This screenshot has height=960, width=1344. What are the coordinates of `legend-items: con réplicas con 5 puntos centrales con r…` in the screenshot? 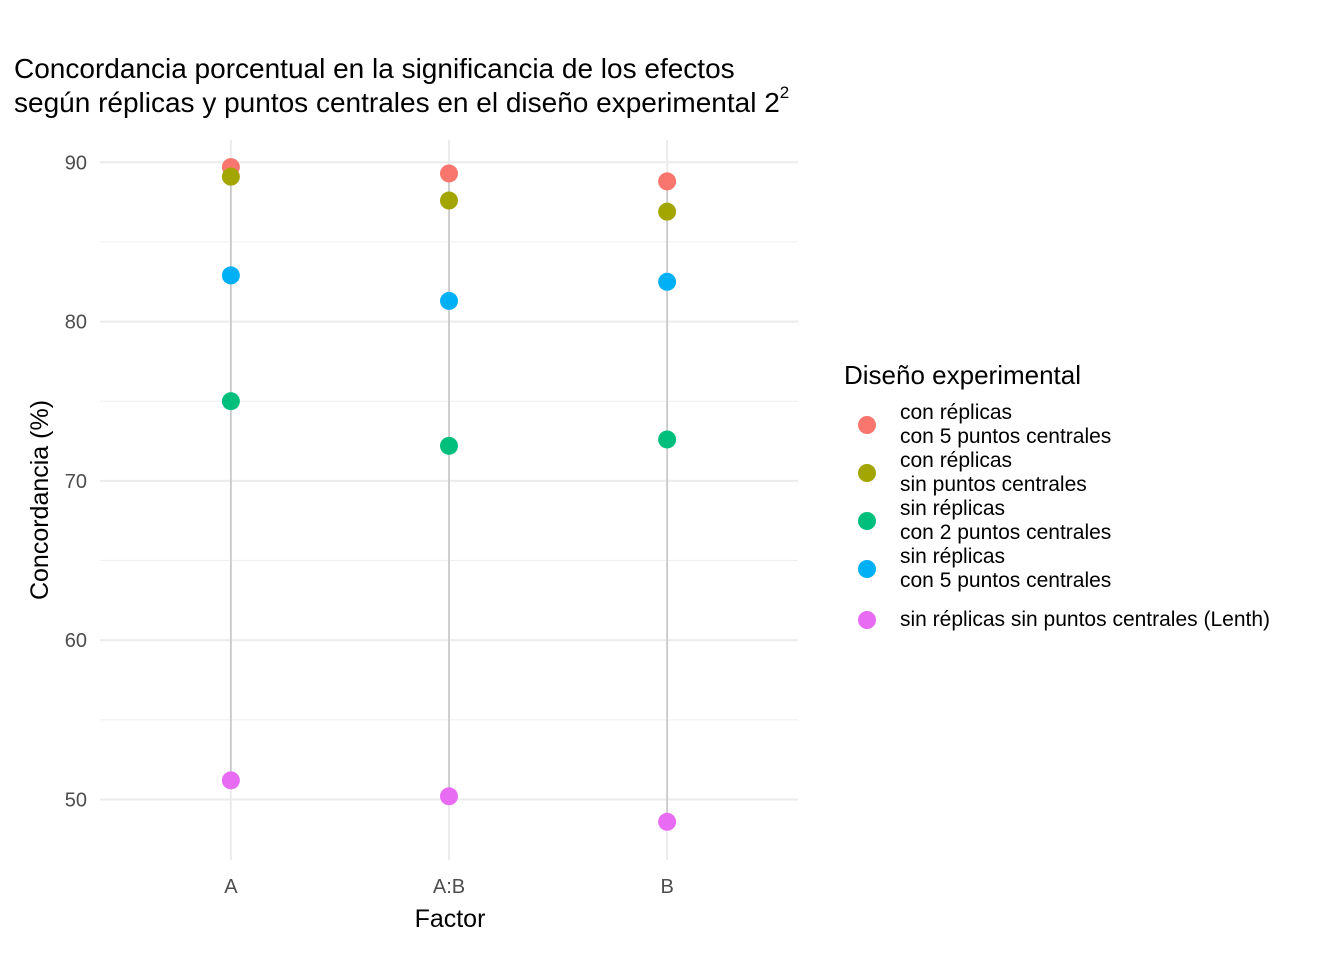 It's located at (1057, 523).